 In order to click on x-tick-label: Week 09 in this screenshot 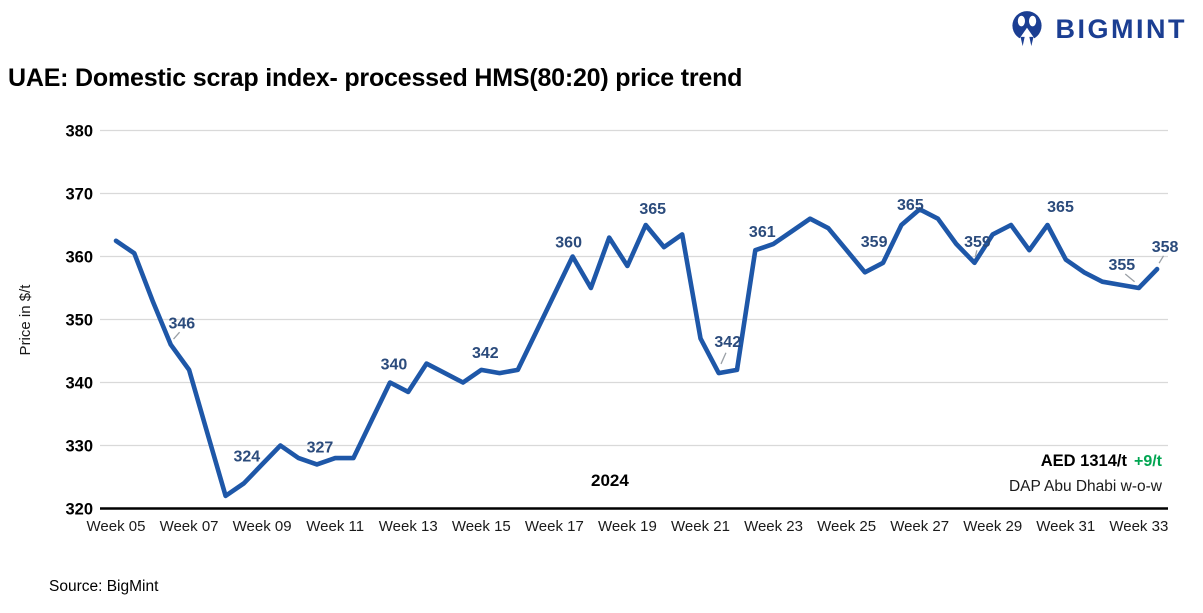, I will do `click(262, 526)`.